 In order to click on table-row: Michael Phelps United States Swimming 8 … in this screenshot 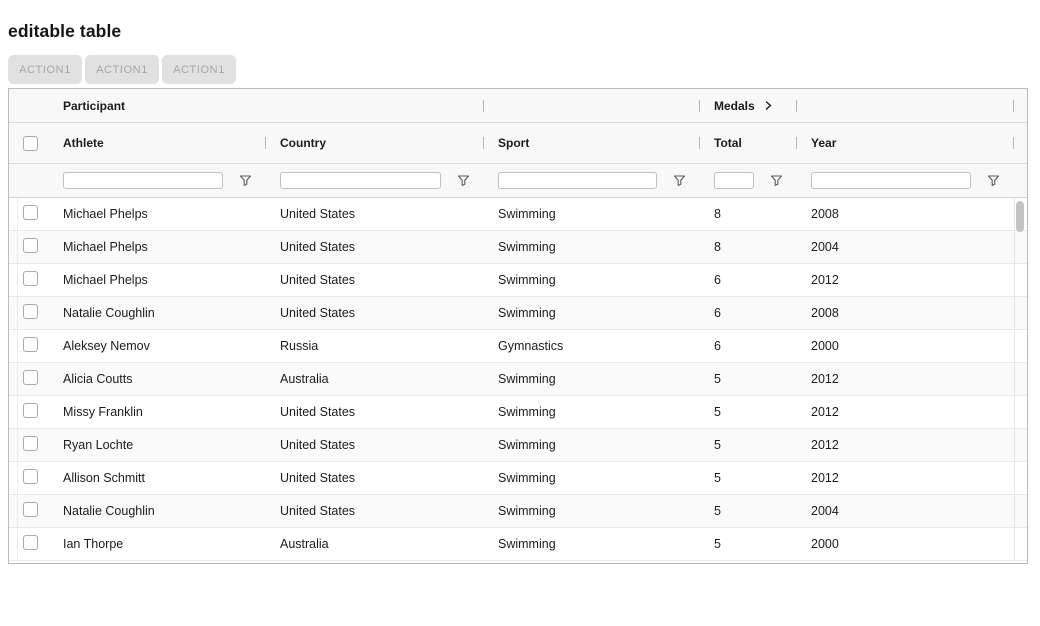, I will do `click(518, 247)`.